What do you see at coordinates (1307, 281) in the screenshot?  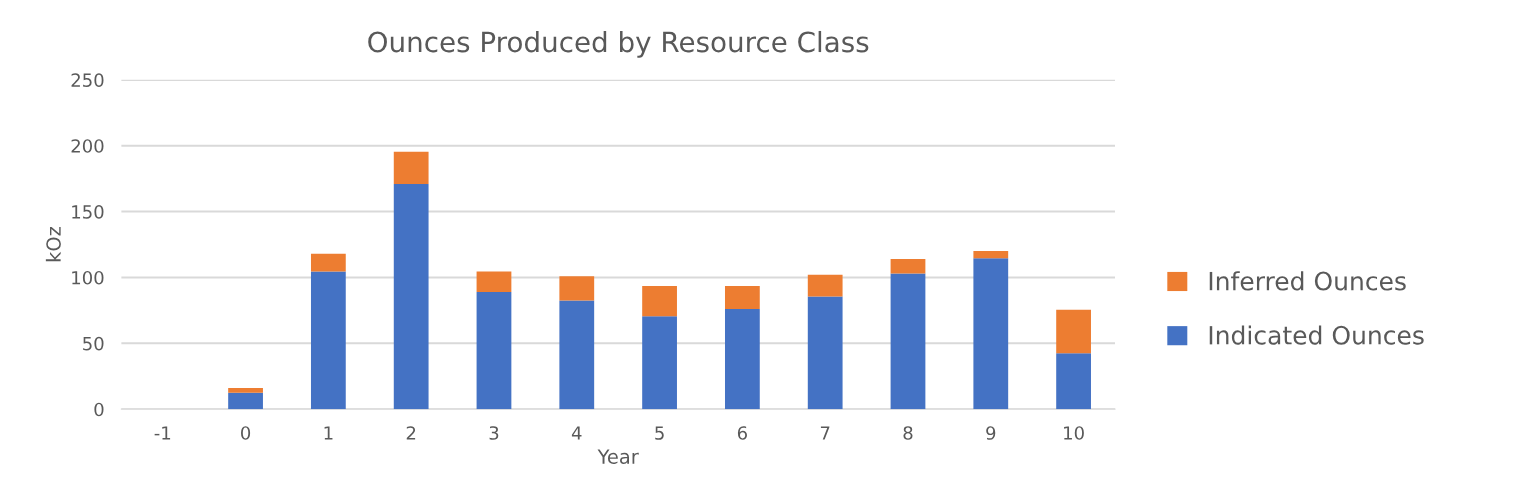 I see `legend-label: Inferred Ounces` at bounding box center [1307, 281].